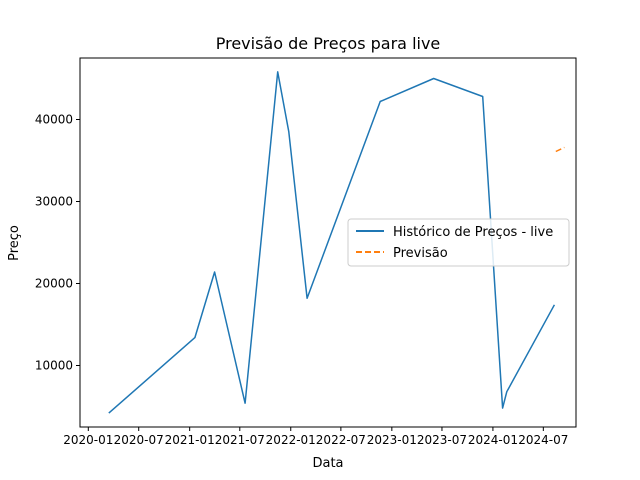 This screenshot has height=480, width=640. What do you see at coordinates (54, 284) in the screenshot?
I see `y-tick-label: 20000` at bounding box center [54, 284].